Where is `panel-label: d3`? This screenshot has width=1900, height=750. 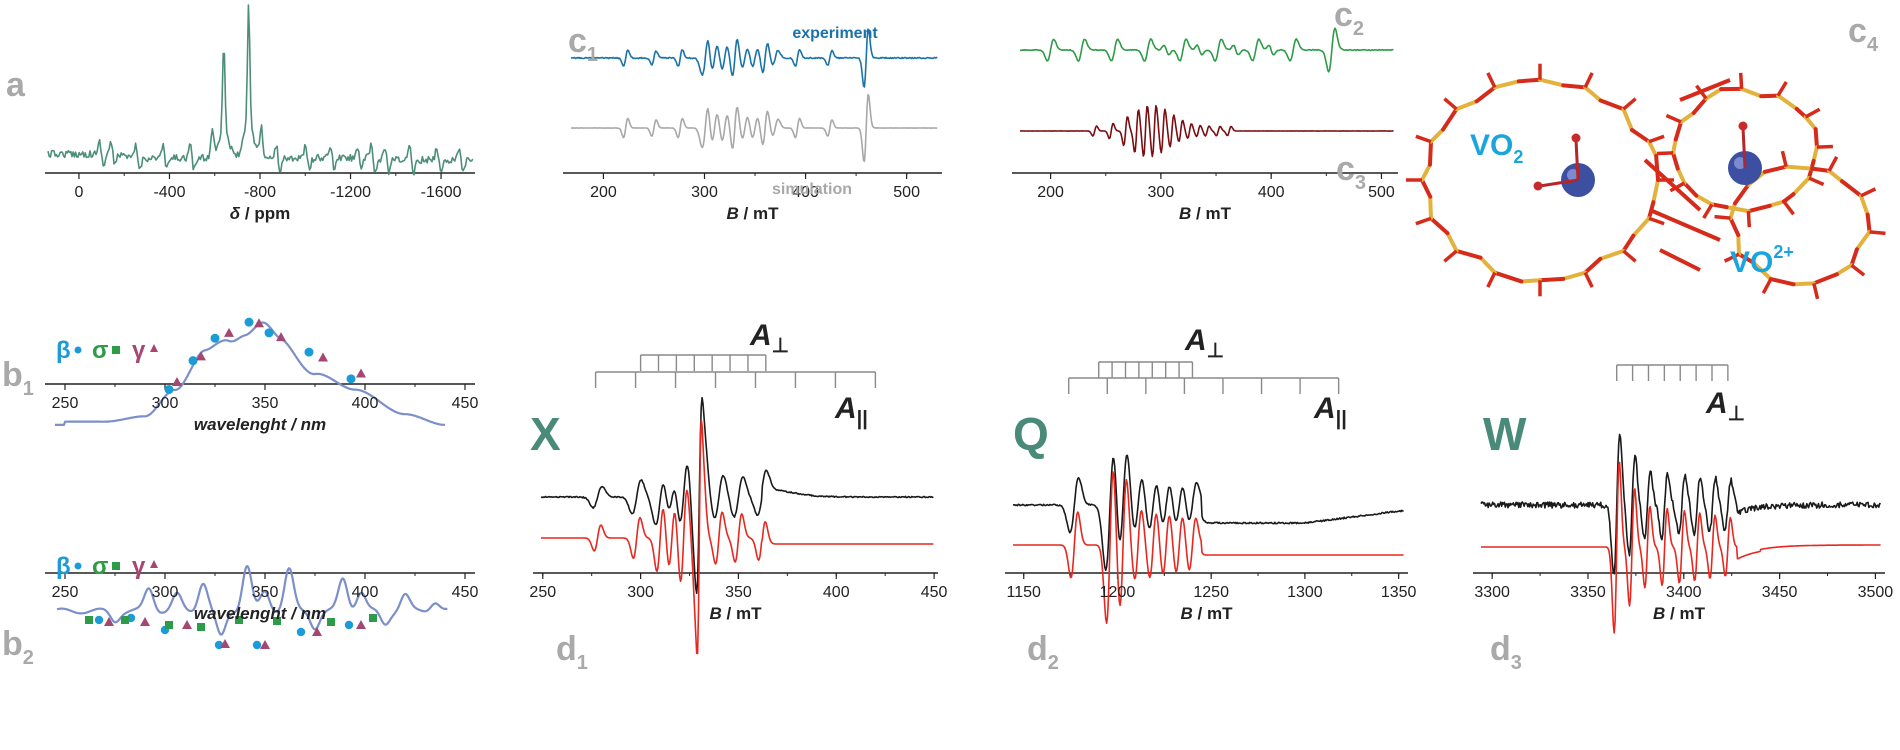 panel-label: d3 is located at coordinates (1506, 652).